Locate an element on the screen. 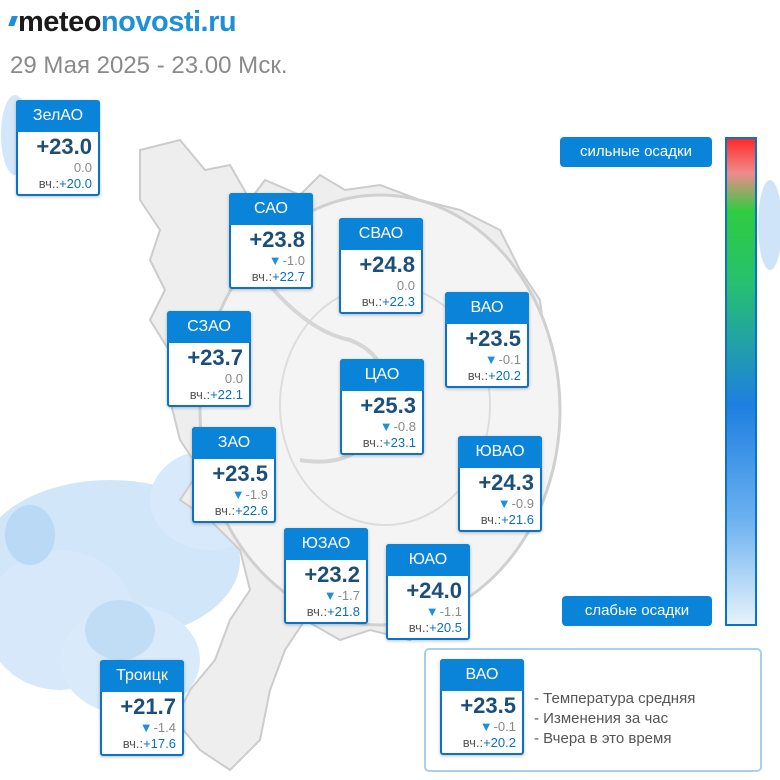 Image resolution: width=780 pixels, height=780 pixels. brand-text-part1: meteo is located at coordinates (59, 22).